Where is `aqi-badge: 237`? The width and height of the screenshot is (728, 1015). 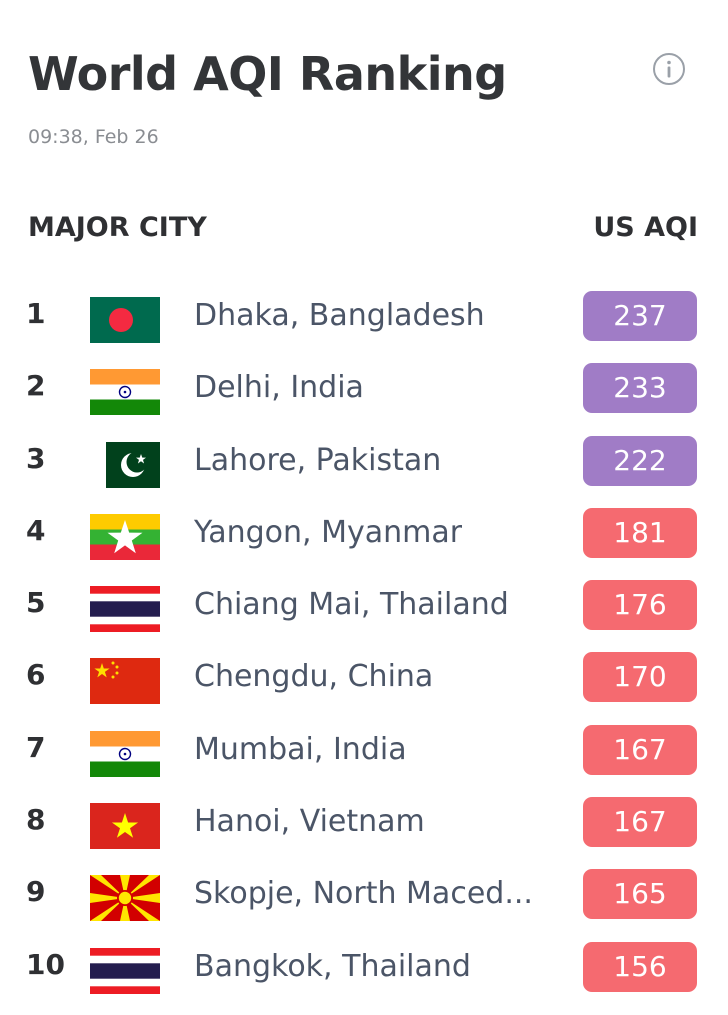
aqi-badge: 237 is located at coordinates (640, 316).